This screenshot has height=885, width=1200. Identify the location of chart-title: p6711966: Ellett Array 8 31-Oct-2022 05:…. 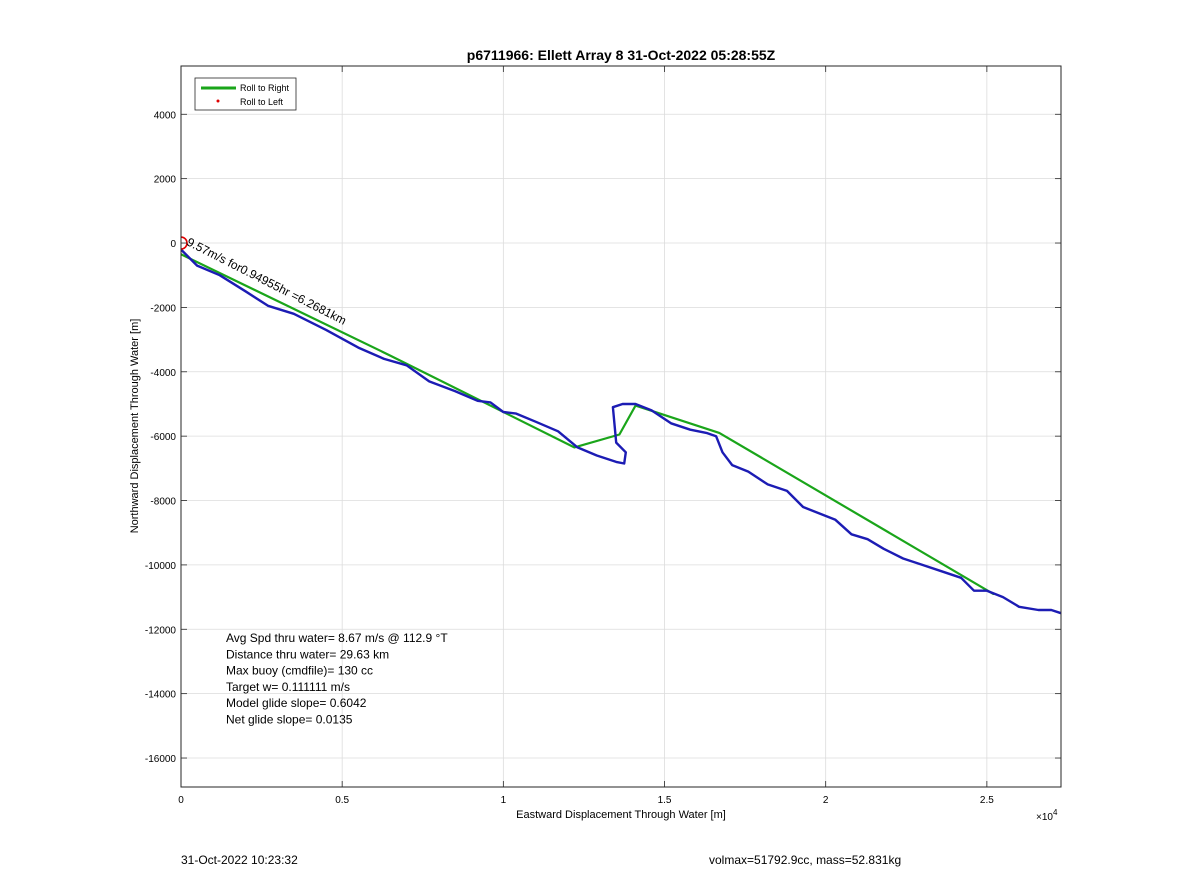
(621, 55).